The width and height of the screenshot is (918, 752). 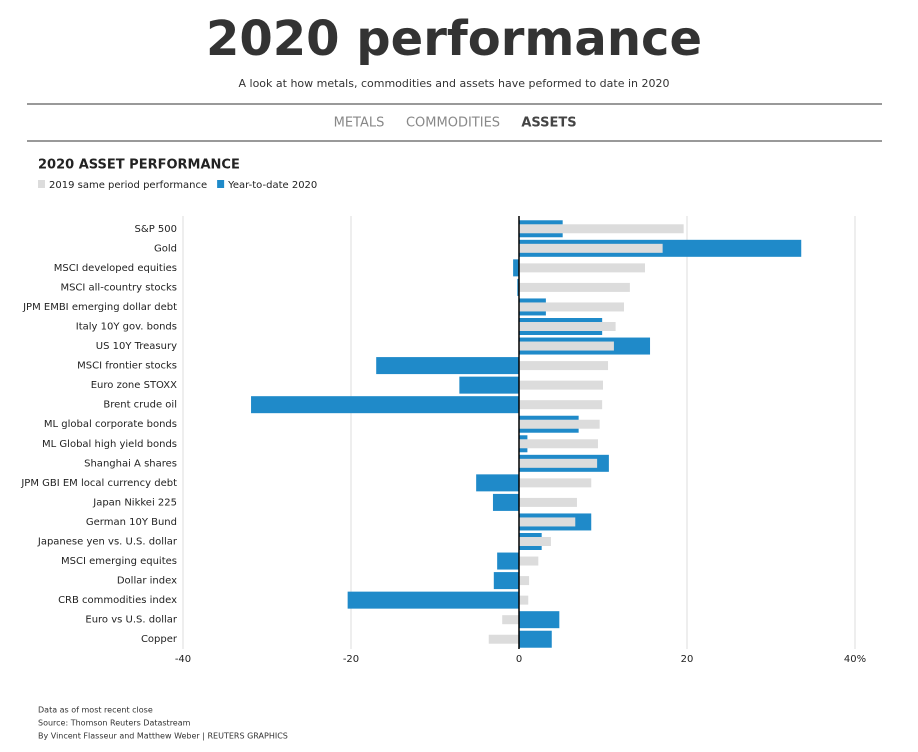 What do you see at coordinates (99, 307) in the screenshot?
I see `y-tick-label: JPM EMBI emerging dollar debt` at bounding box center [99, 307].